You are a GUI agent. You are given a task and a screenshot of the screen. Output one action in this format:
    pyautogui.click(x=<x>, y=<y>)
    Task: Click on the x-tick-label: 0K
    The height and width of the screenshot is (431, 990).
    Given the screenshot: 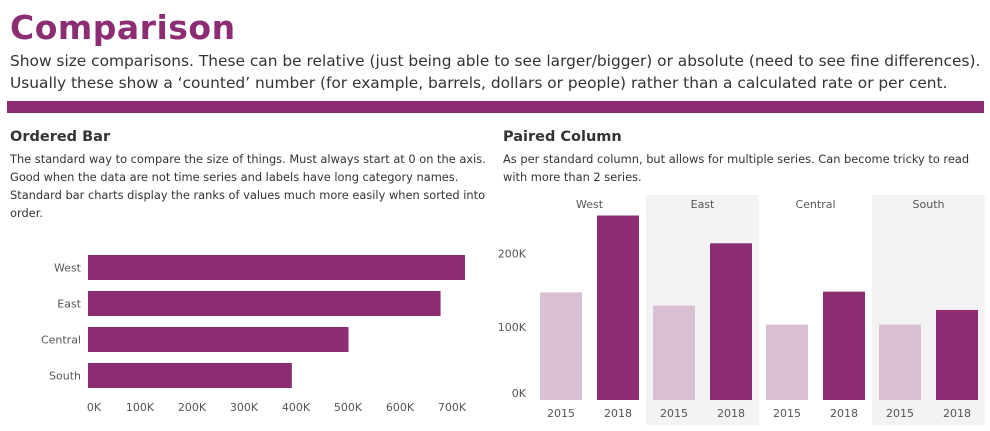 What is the action you would take?
    pyautogui.click(x=94, y=407)
    